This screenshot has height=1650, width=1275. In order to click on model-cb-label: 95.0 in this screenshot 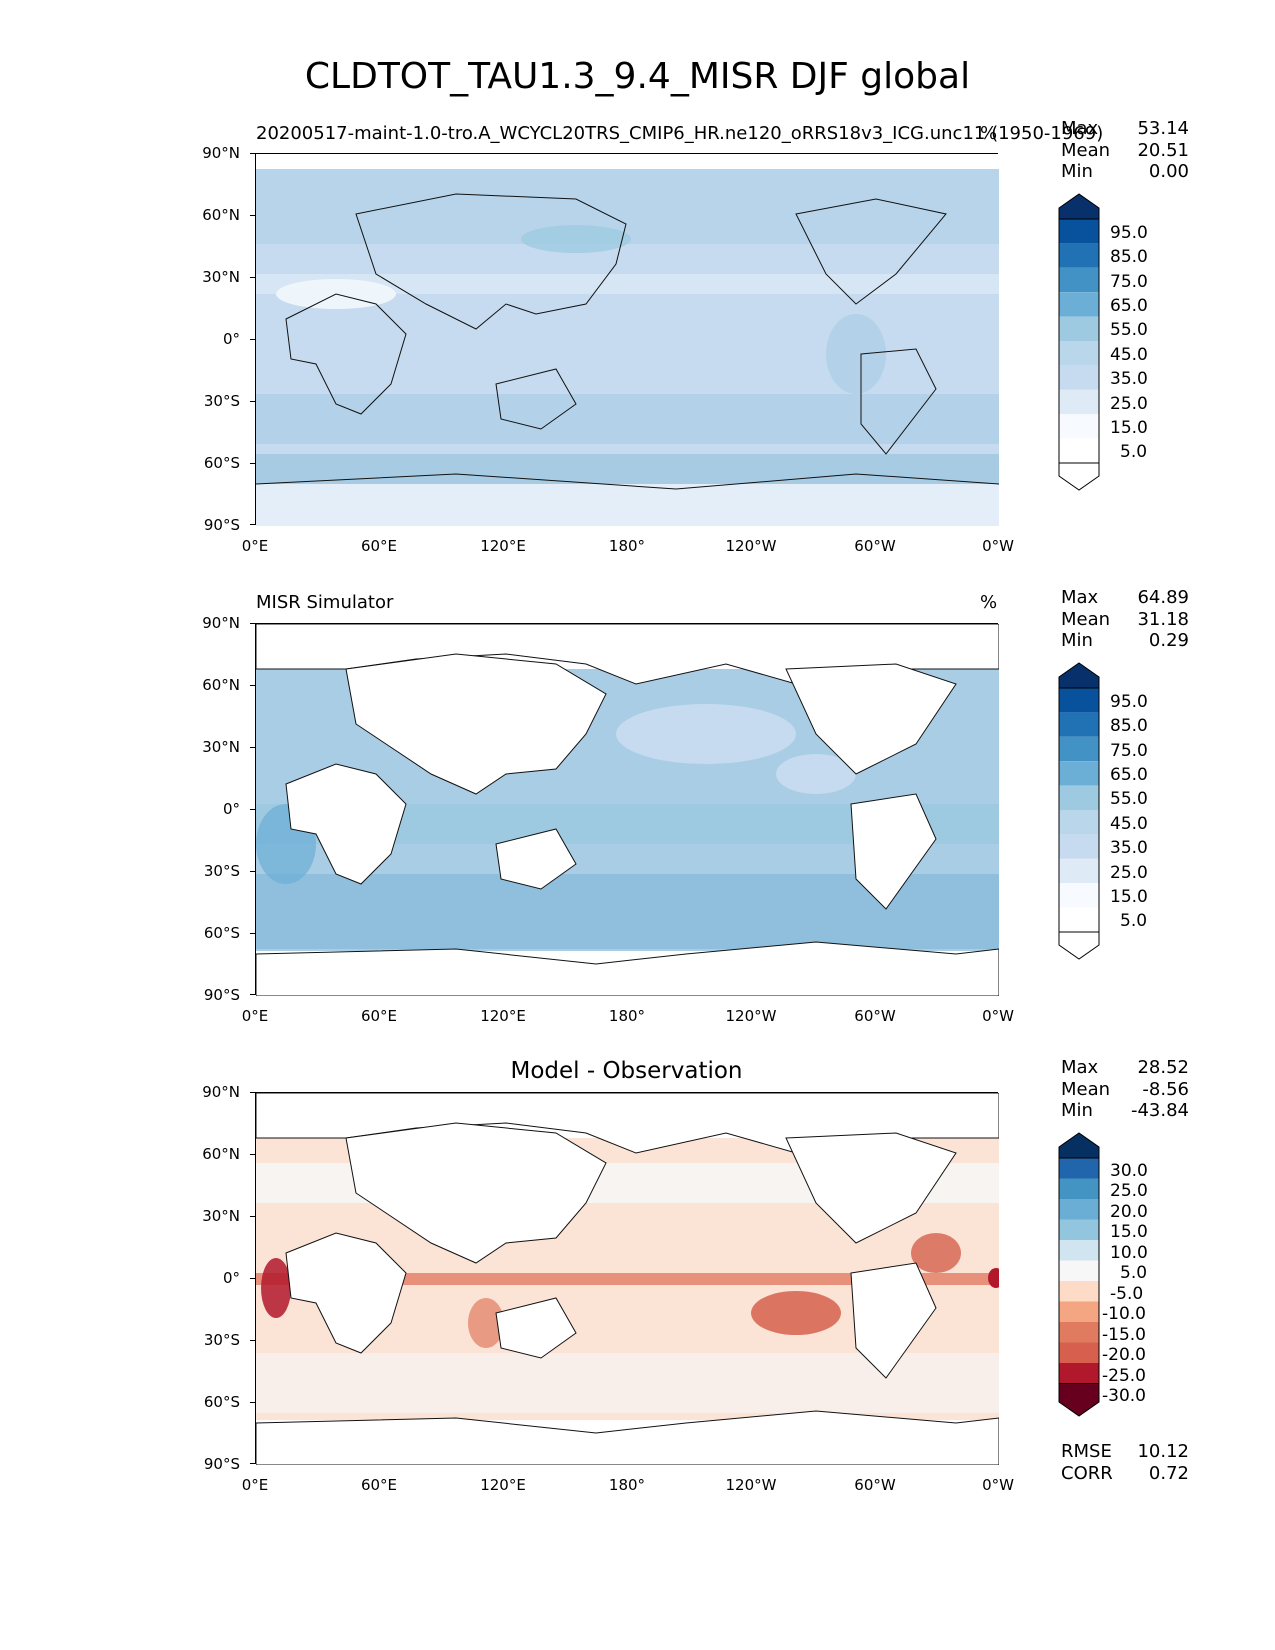, I will do `click(1129, 233)`.